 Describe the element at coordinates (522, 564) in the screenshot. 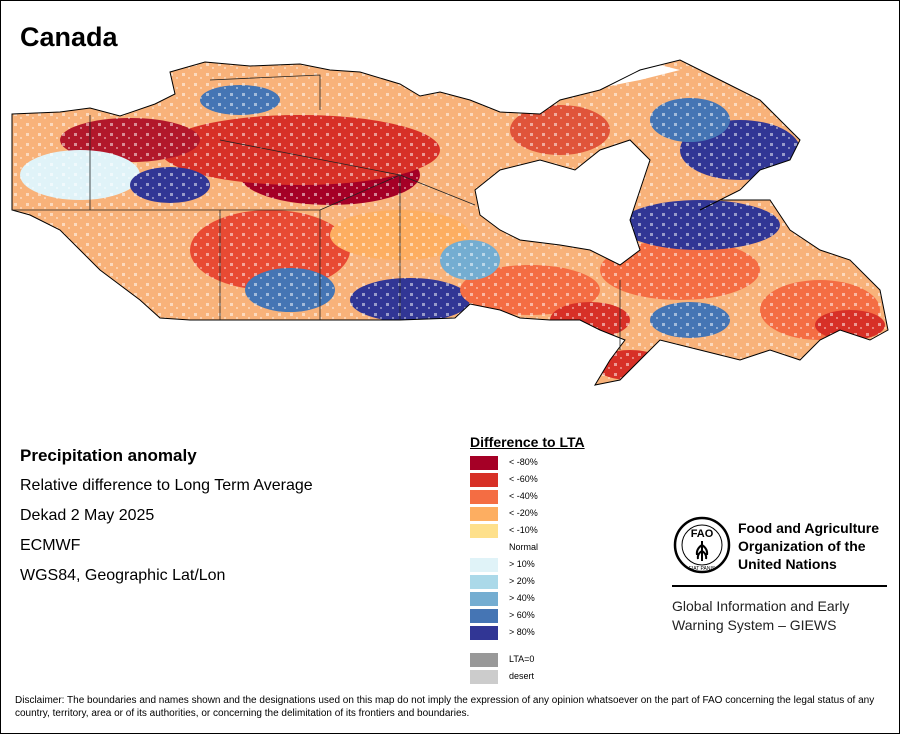

I see `legend-label: > 10%` at that location.